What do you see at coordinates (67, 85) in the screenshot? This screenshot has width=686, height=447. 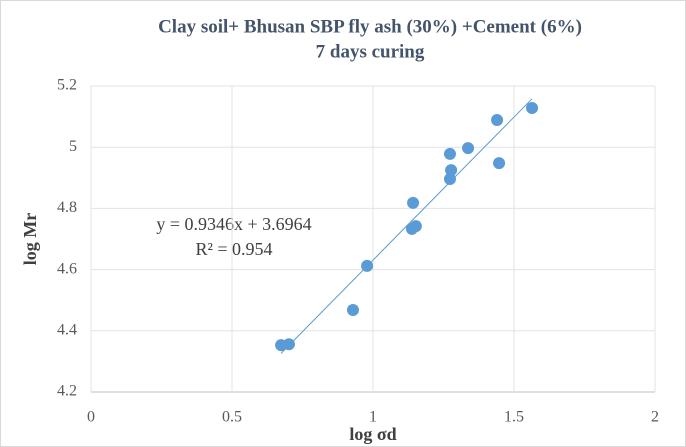 I see `y-tick-label: 5.2` at bounding box center [67, 85].